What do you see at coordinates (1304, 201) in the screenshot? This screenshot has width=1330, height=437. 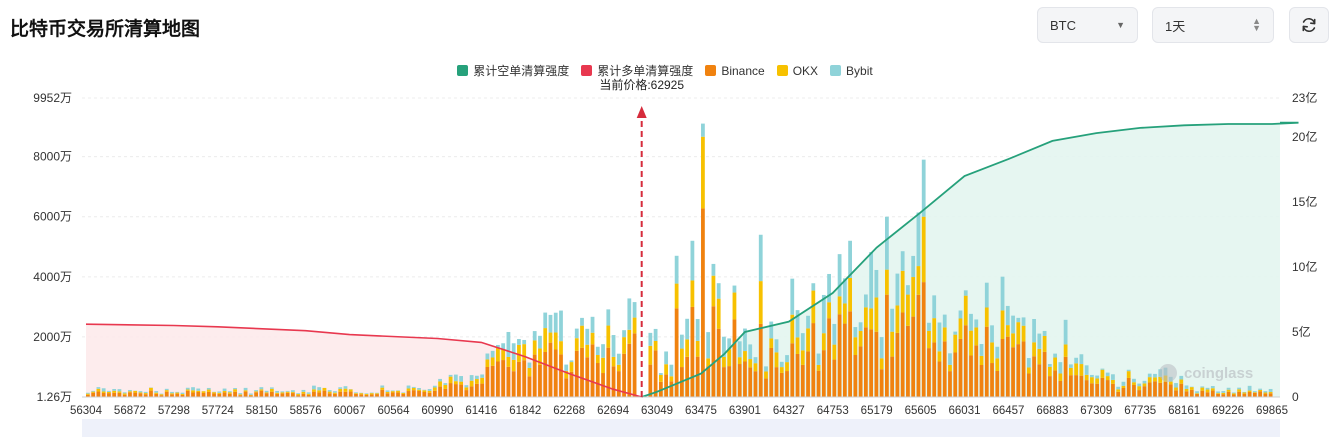 I see `y-right-tick-label: 15亿` at bounding box center [1304, 201].